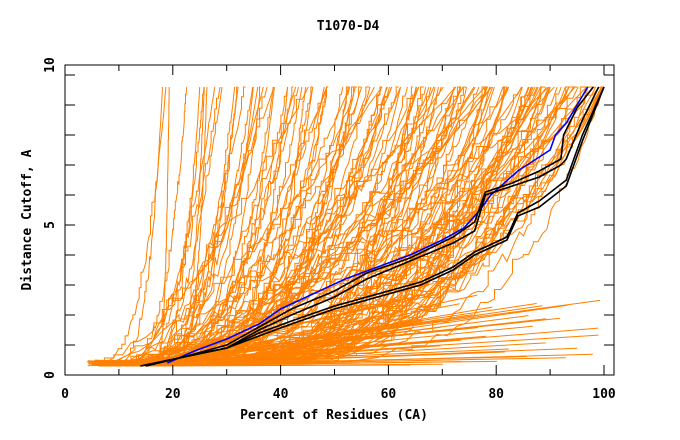 This screenshot has width=680, height=440. Describe the element at coordinates (50, 375) in the screenshot. I see `y-tick-label: 0` at that location.